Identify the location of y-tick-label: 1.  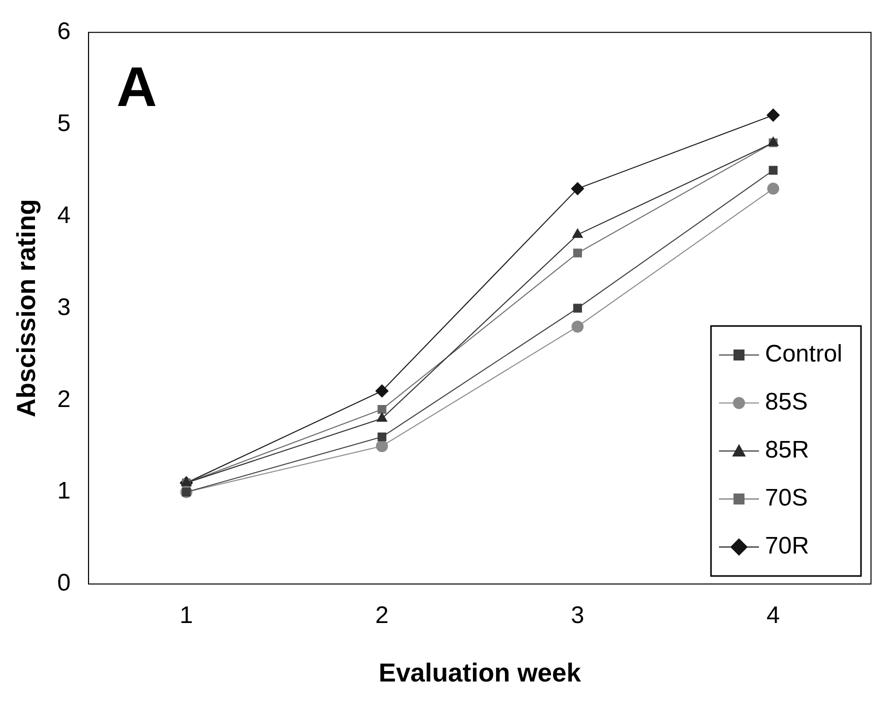
(64, 491).